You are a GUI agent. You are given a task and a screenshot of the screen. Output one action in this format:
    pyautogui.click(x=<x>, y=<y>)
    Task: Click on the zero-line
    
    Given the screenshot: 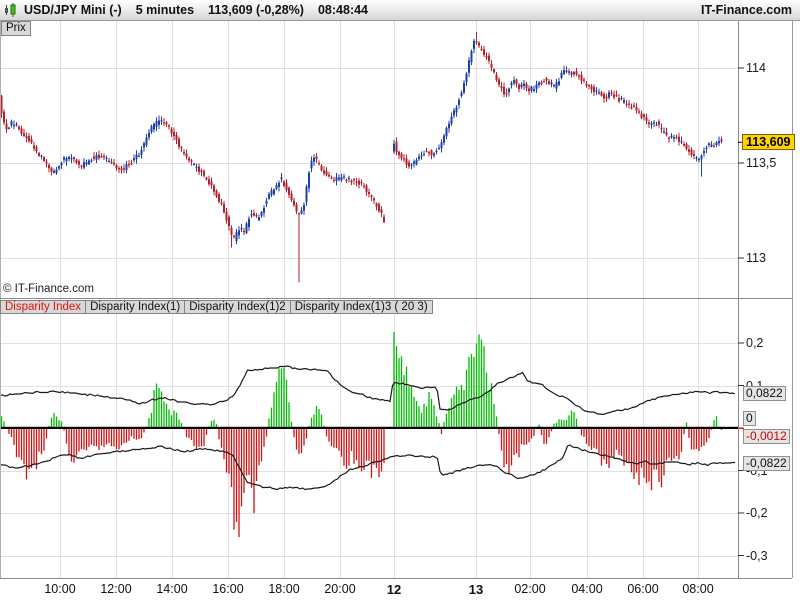 What is the action you would take?
    pyautogui.click(x=369, y=427)
    